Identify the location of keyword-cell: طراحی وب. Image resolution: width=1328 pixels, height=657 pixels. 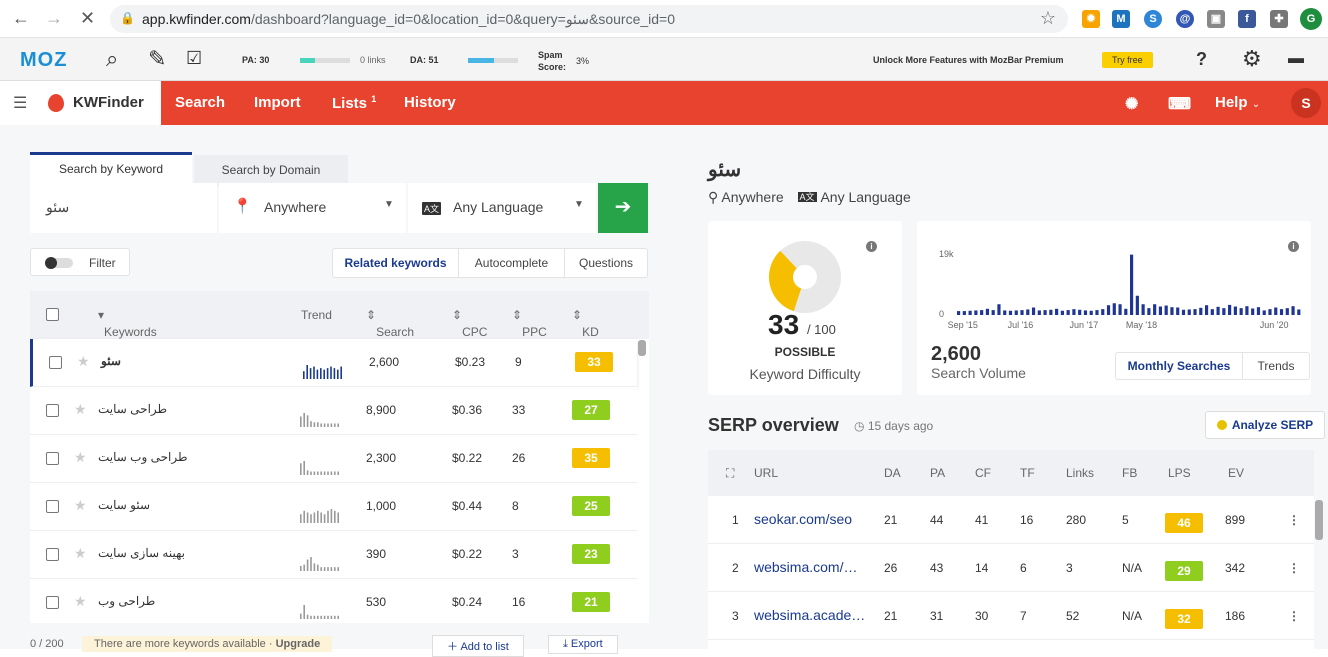
(127, 601).